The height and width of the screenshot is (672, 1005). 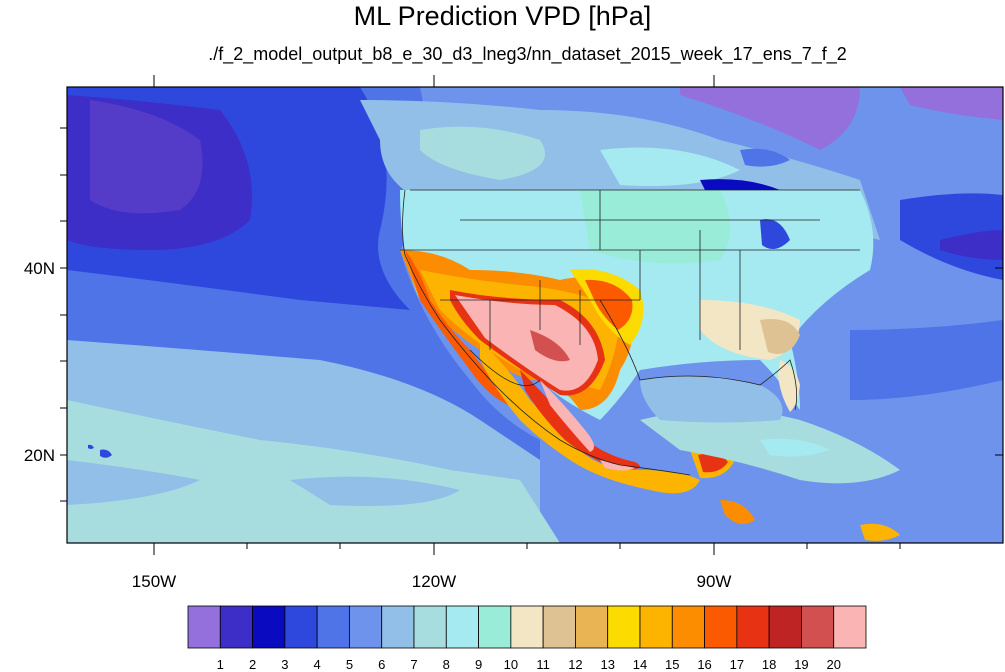 I want to click on colorbar-label: 8, so click(x=446, y=664).